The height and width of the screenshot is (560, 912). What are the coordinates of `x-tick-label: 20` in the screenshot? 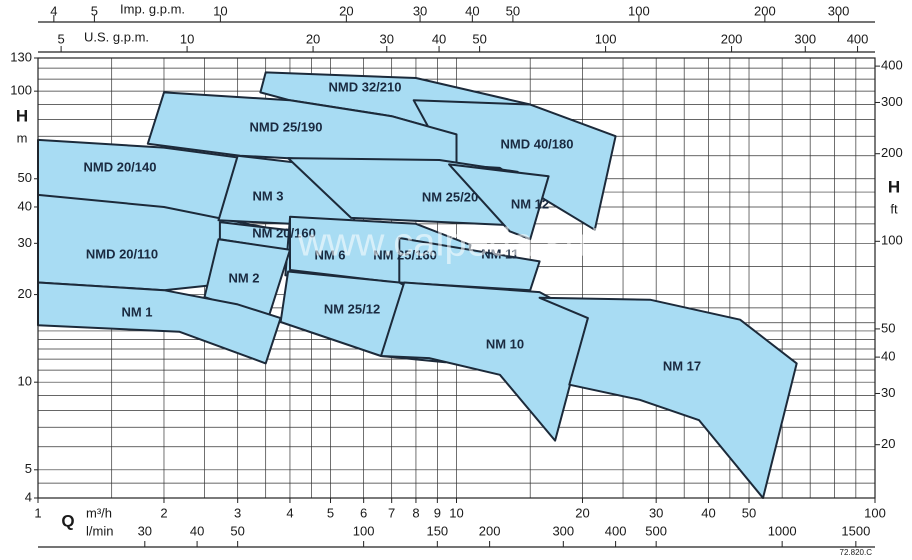 It's located at (582, 512).